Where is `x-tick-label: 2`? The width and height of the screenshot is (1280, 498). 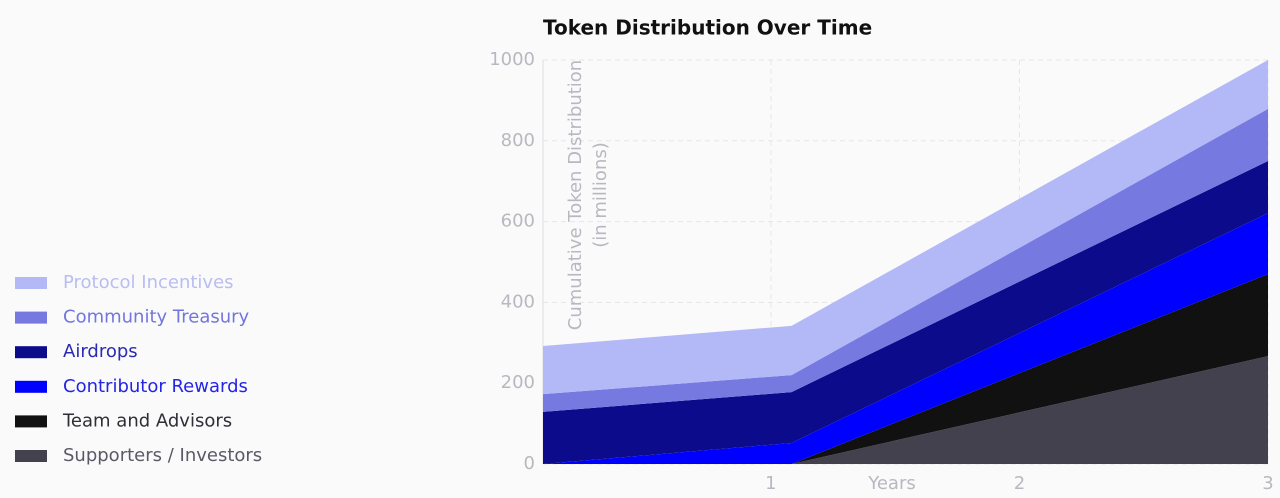 x-tick-label: 2 is located at coordinates (1019, 483).